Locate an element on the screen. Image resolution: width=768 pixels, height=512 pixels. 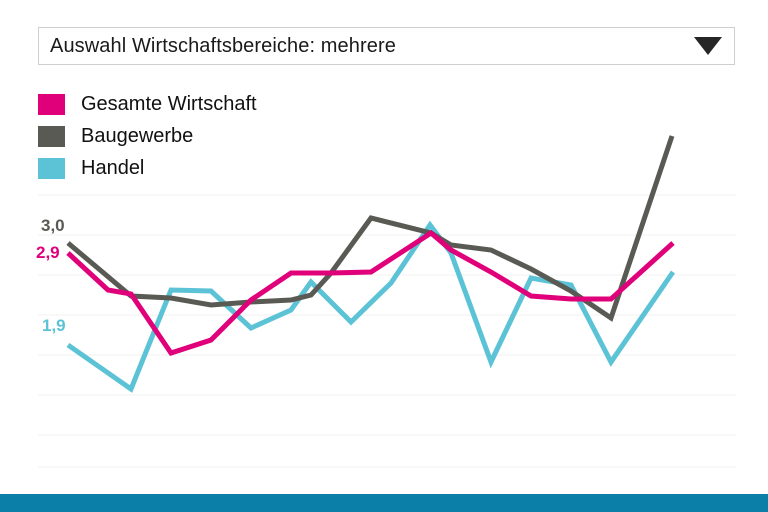
legend-item-label: Gesamte Wirtschaft is located at coordinates (169, 103).